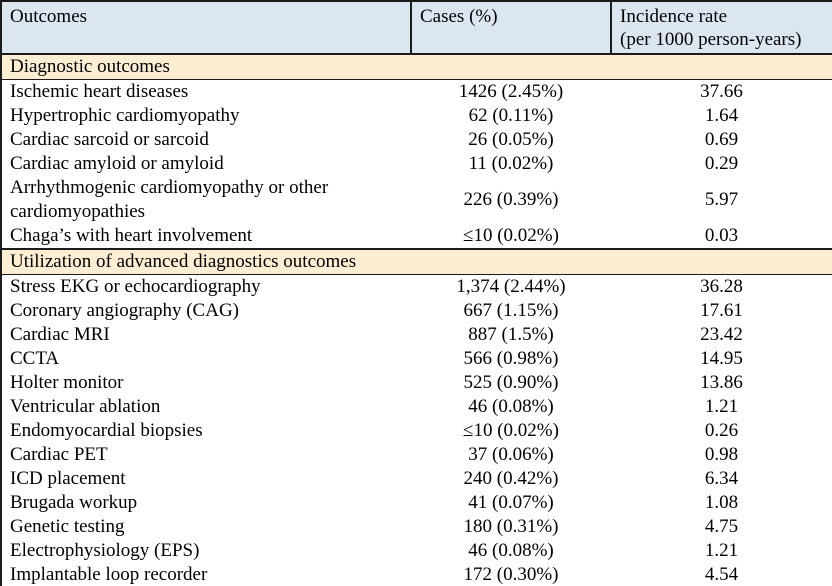 The width and height of the screenshot is (832, 586). What do you see at coordinates (67, 382) in the screenshot?
I see `outcome-cell: Holter monitor` at bounding box center [67, 382].